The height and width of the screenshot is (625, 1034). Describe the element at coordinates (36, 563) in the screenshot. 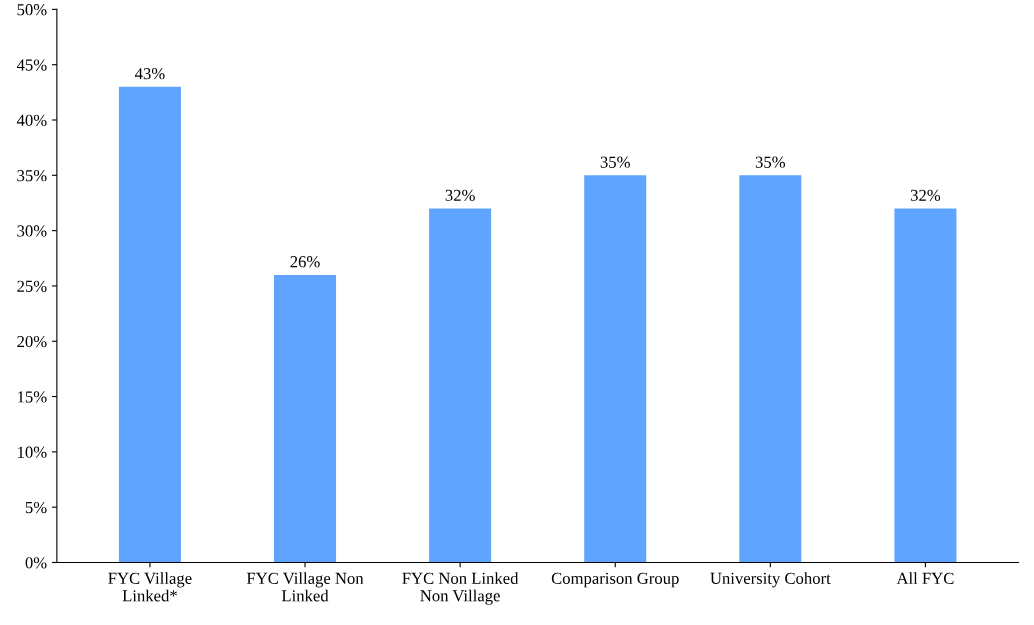

I see `y-tick-label: 0%` at that location.